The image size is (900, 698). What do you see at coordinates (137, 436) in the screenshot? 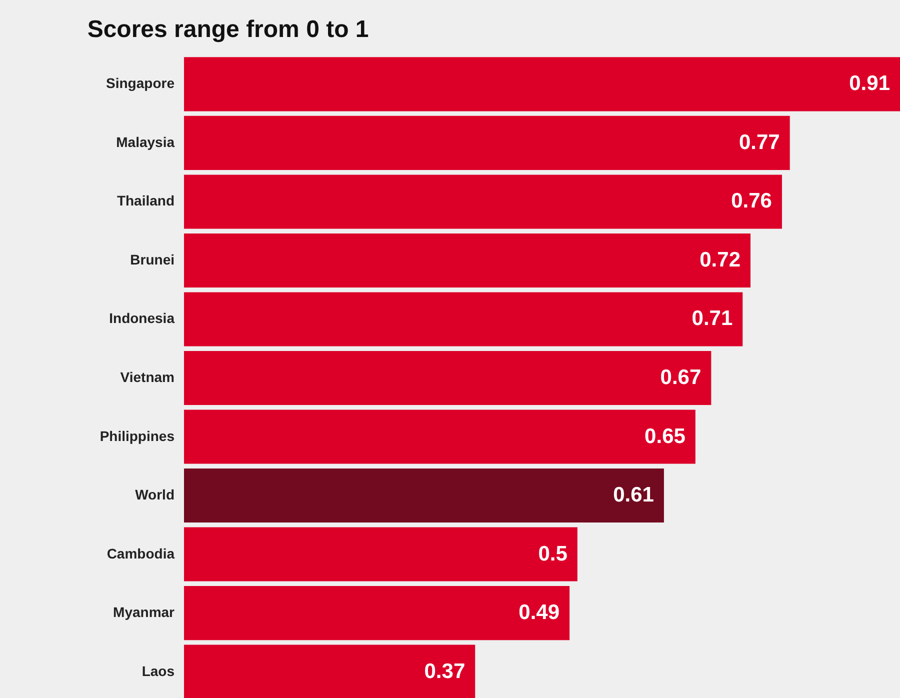
I see `y-tick-label: Philippines` at bounding box center [137, 436].